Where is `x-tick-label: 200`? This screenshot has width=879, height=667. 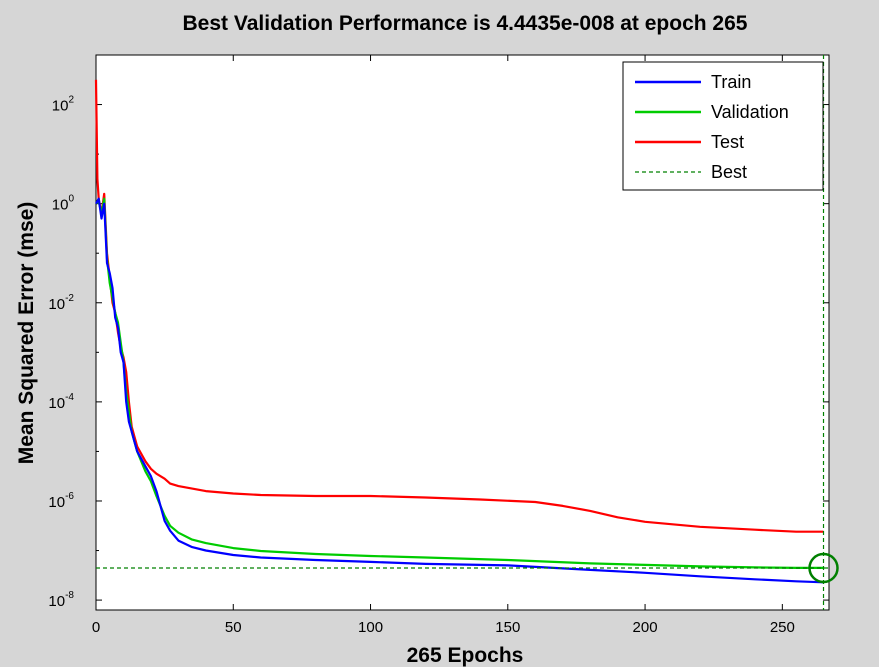
x-tick-label: 200 is located at coordinates (645, 627).